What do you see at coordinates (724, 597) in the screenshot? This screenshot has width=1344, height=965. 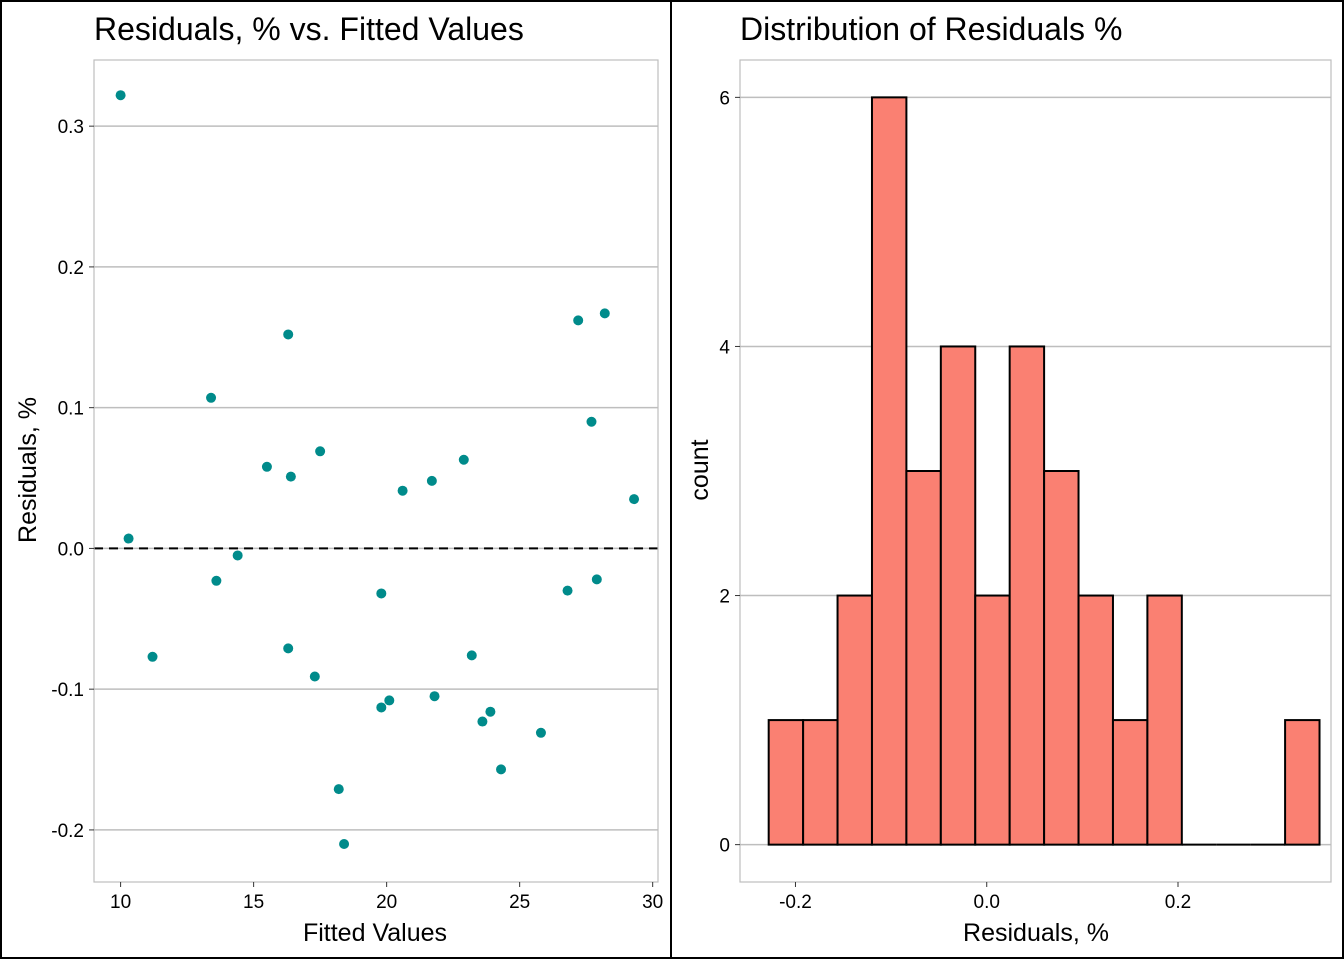 I see `histogram-y-tick-label: 2` at bounding box center [724, 597].